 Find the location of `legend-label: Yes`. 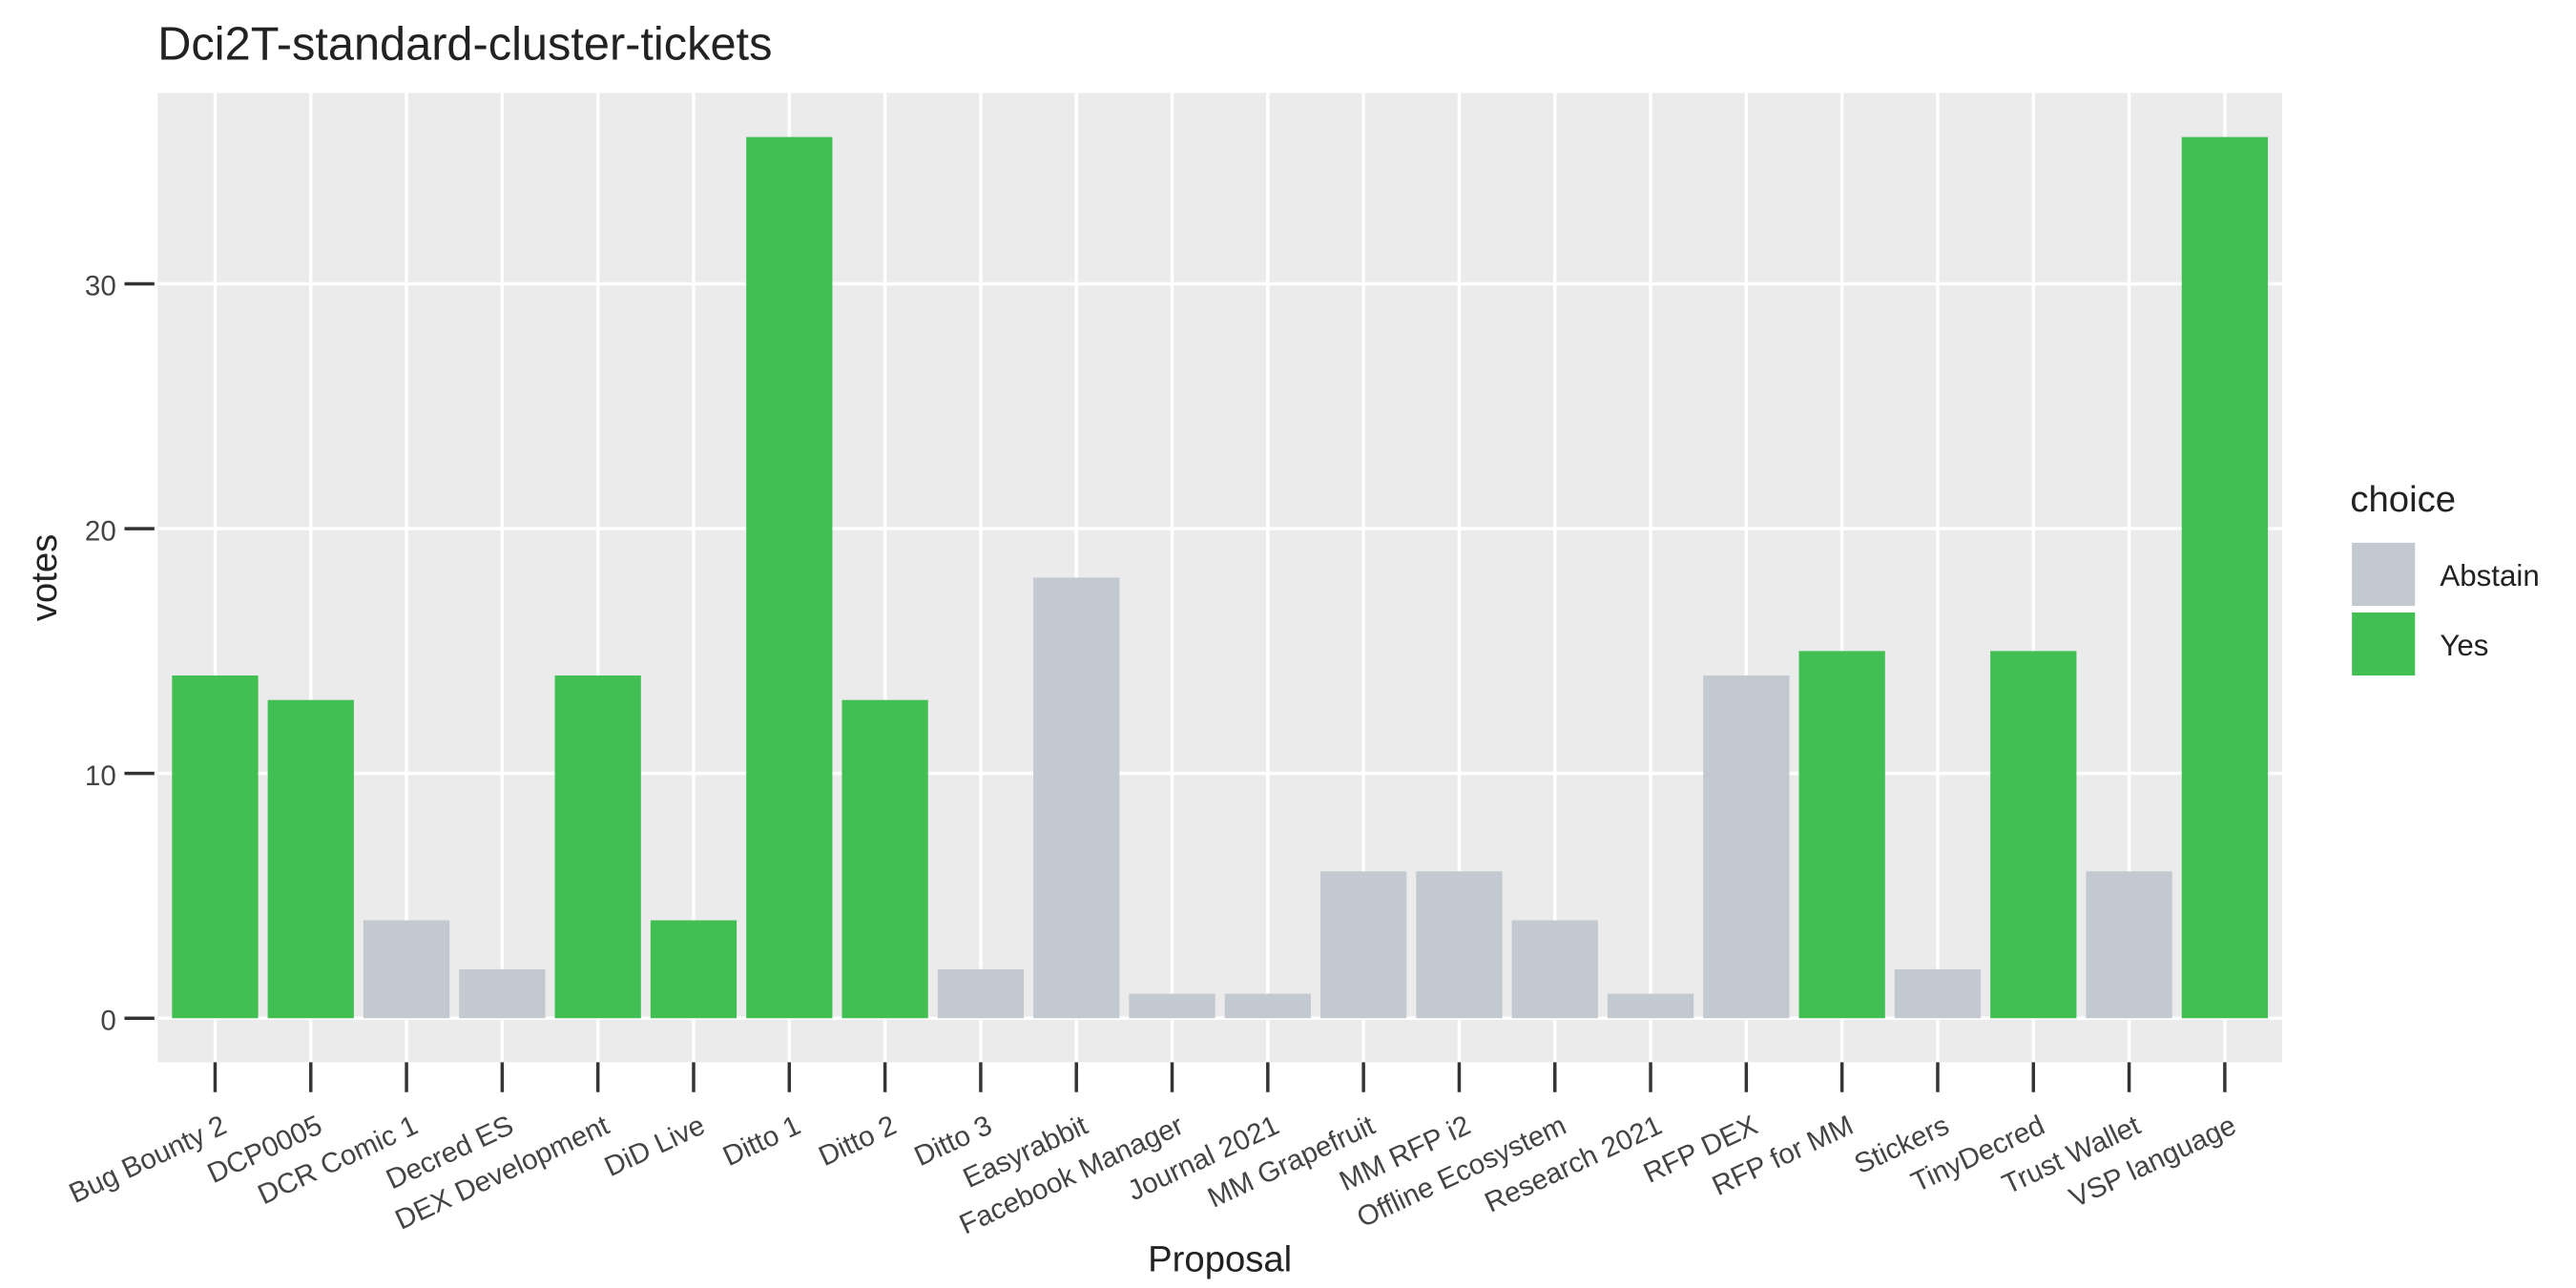

legend-label: Yes is located at coordinates (2464, 645).